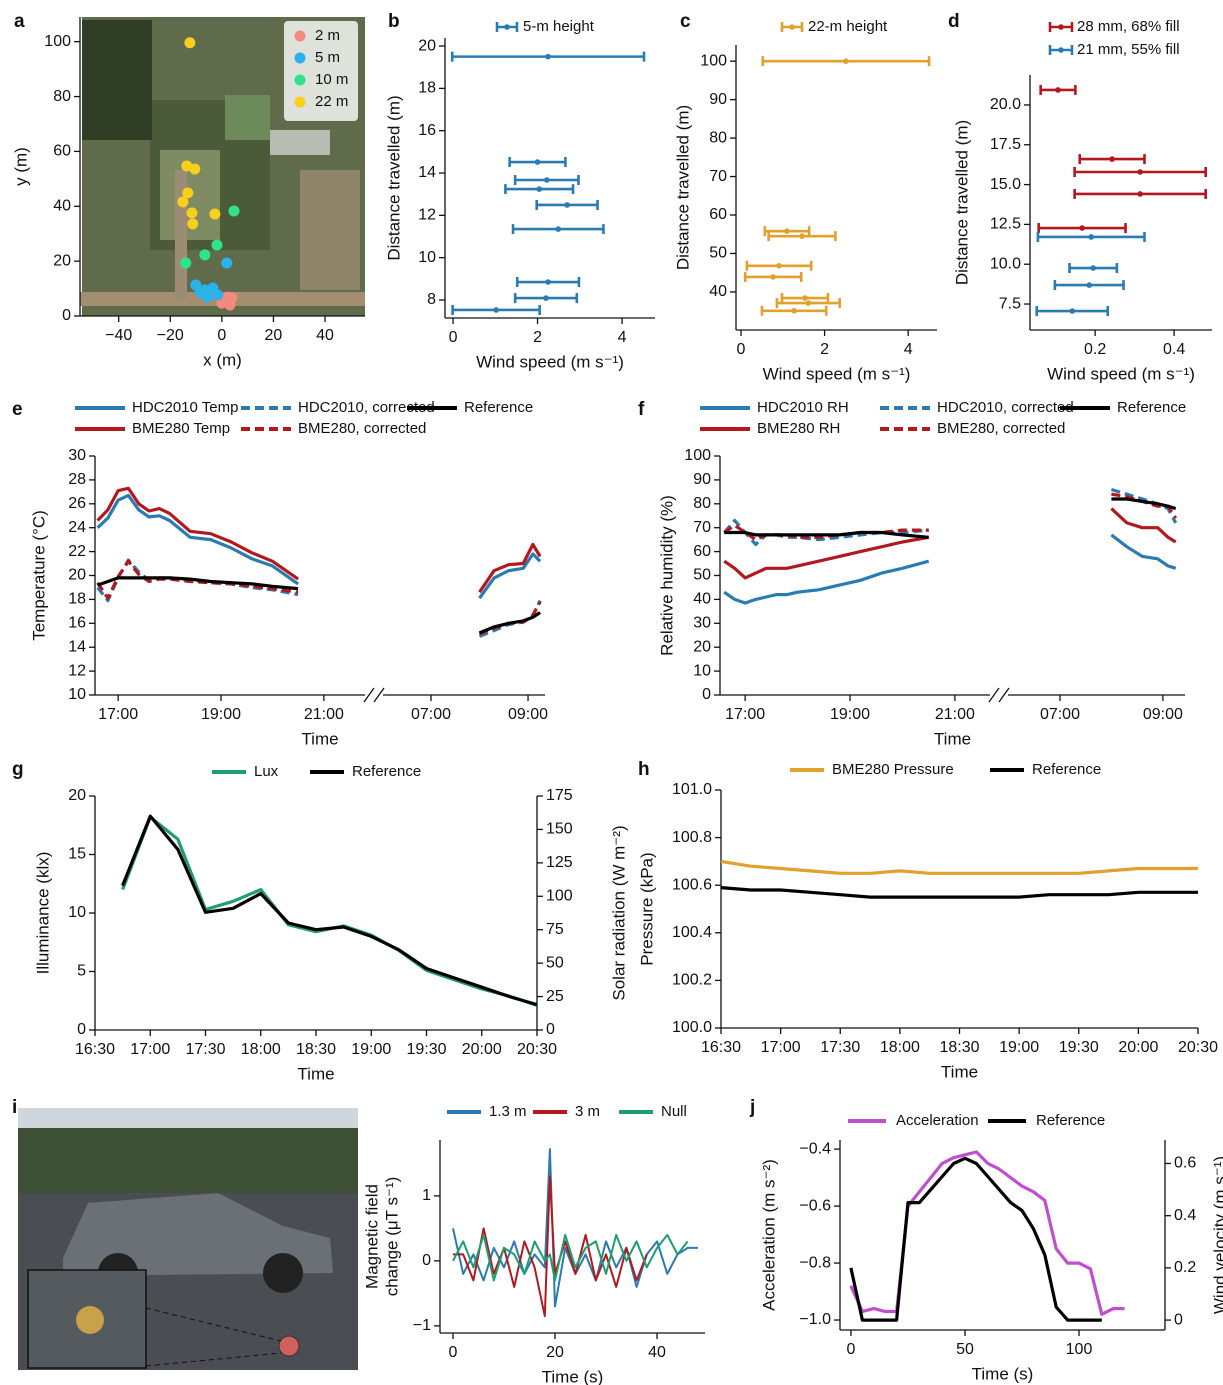  I want to click on y-tick-label: 30, so click(702, 623).